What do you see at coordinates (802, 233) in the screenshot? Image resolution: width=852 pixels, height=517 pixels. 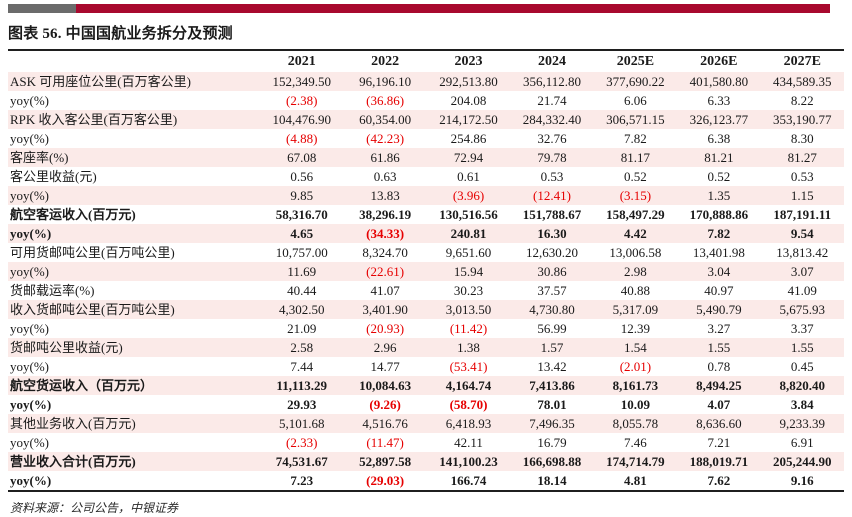 I see `value-cell: 9.54` at bounding box center [802, 233].